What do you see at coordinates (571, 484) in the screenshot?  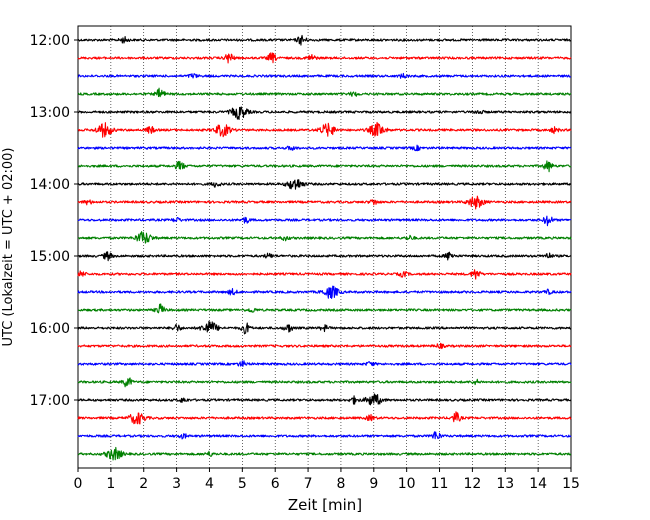 I see `x-tick-label: 15` at bounding box center [571, 484].